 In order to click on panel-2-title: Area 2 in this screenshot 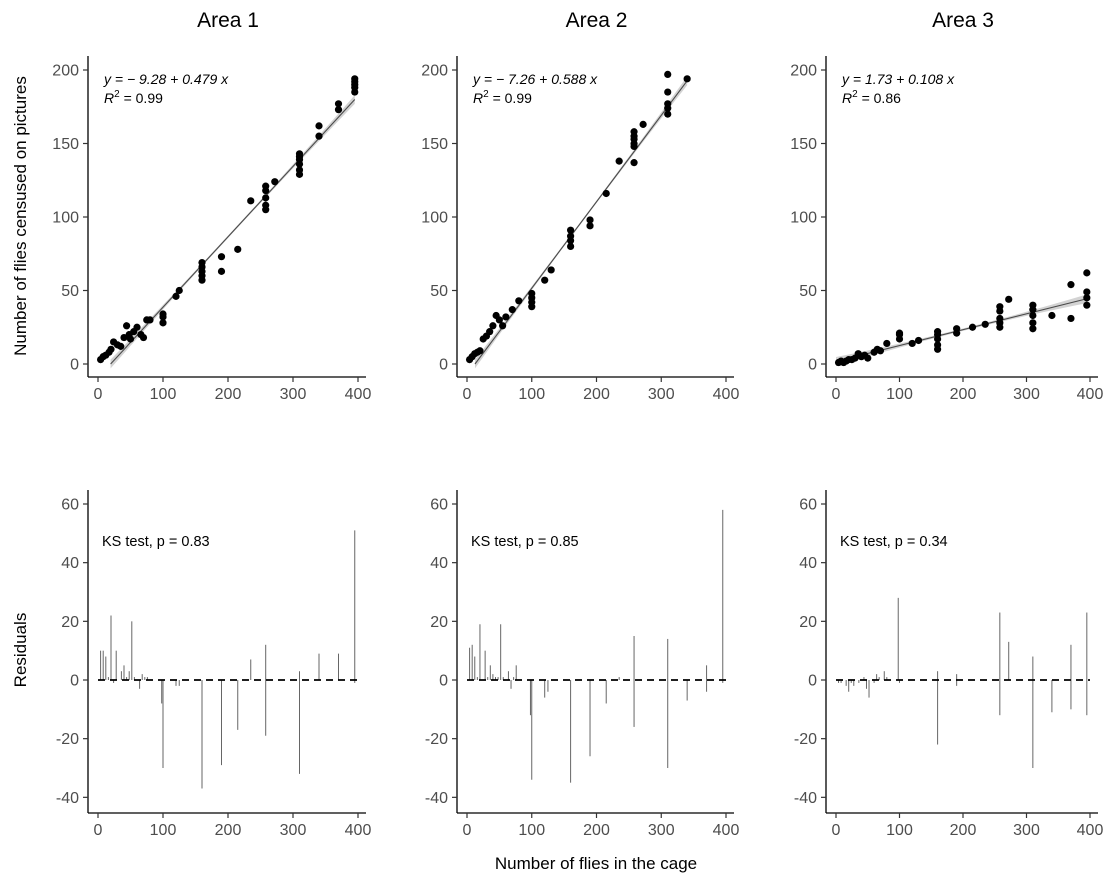, I will do `click(597, 20)`.